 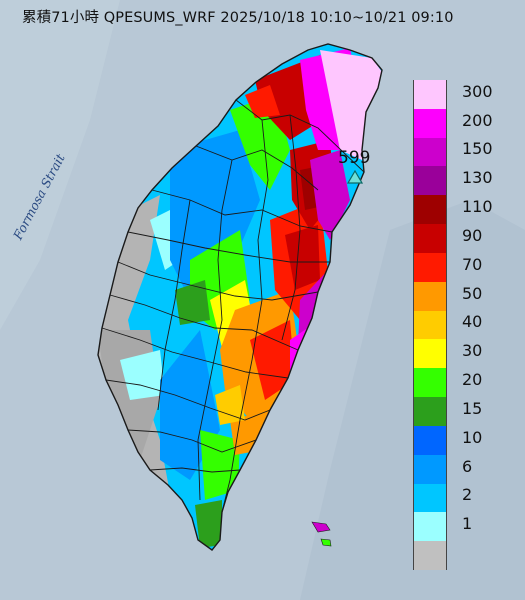 What do you see at coordinates (472, 351) in the screenshot?
I see `legend-label: 30` at bounding box center [472, 351].